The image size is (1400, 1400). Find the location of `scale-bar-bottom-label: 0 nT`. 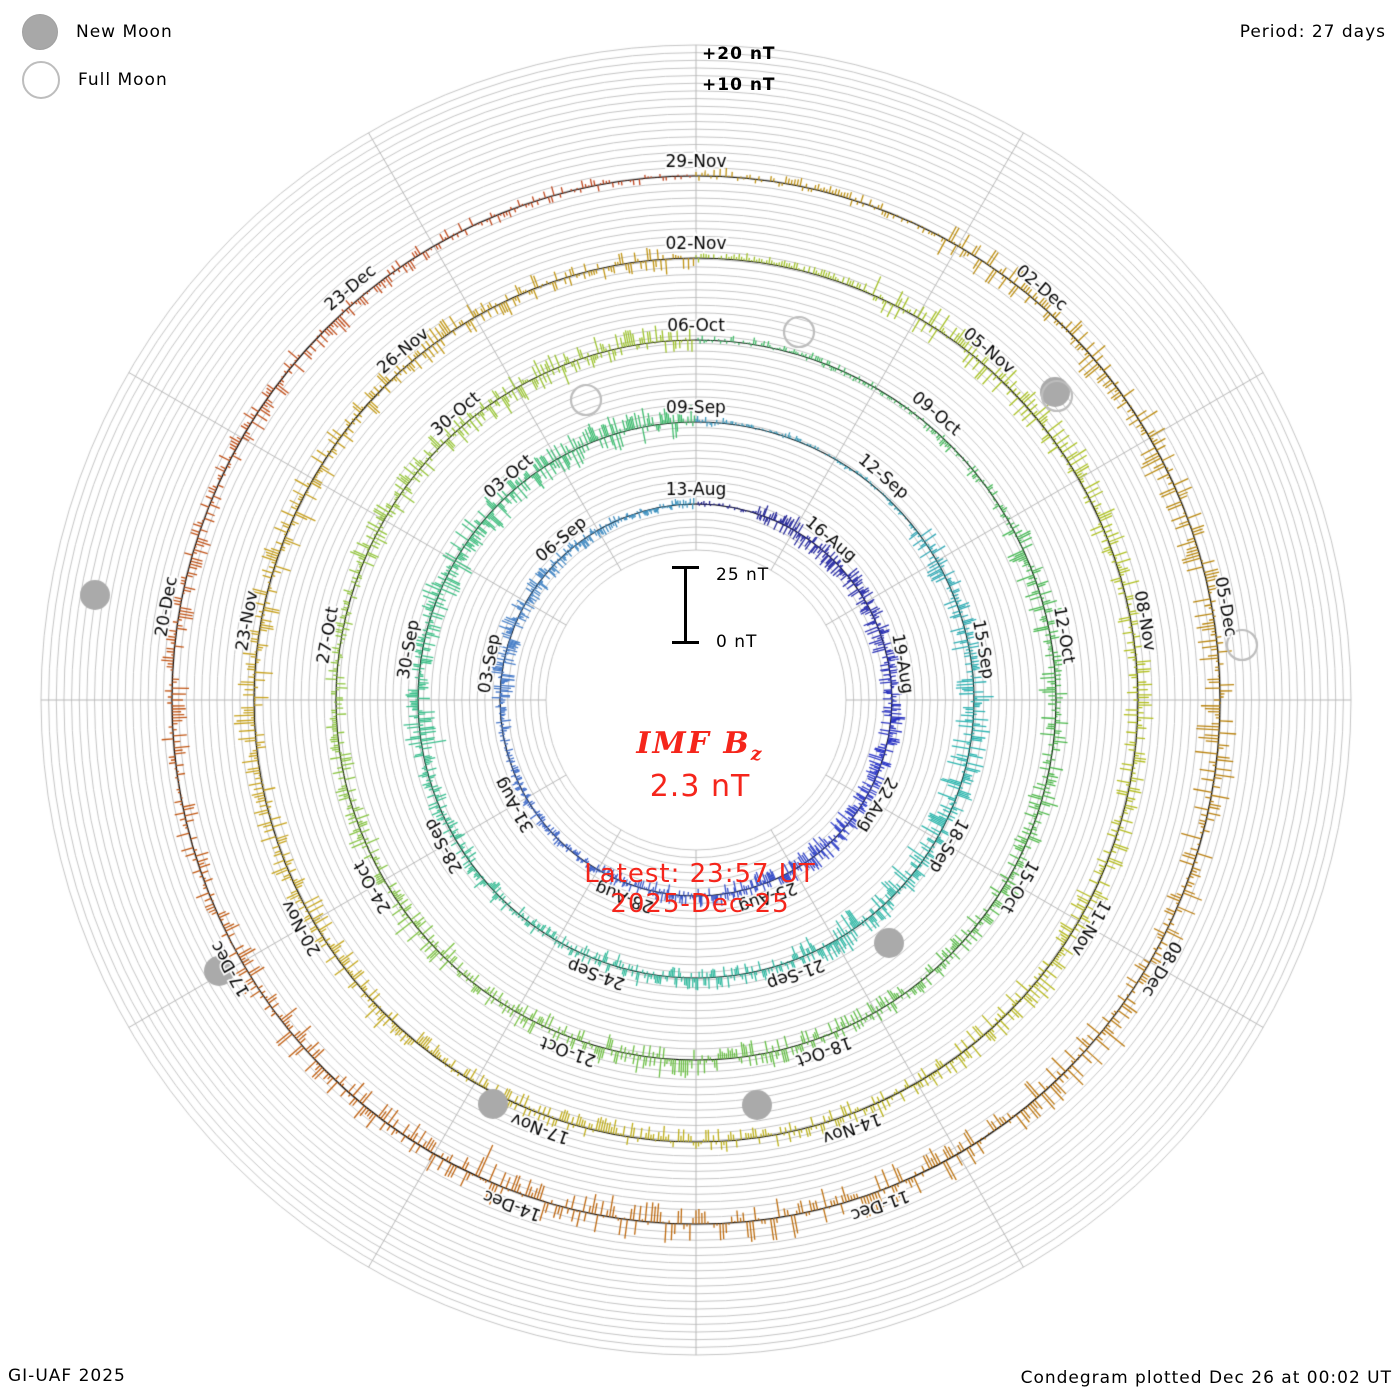

scale-bar-bottom-label: 0 nT is located at coordinates (737, 642).